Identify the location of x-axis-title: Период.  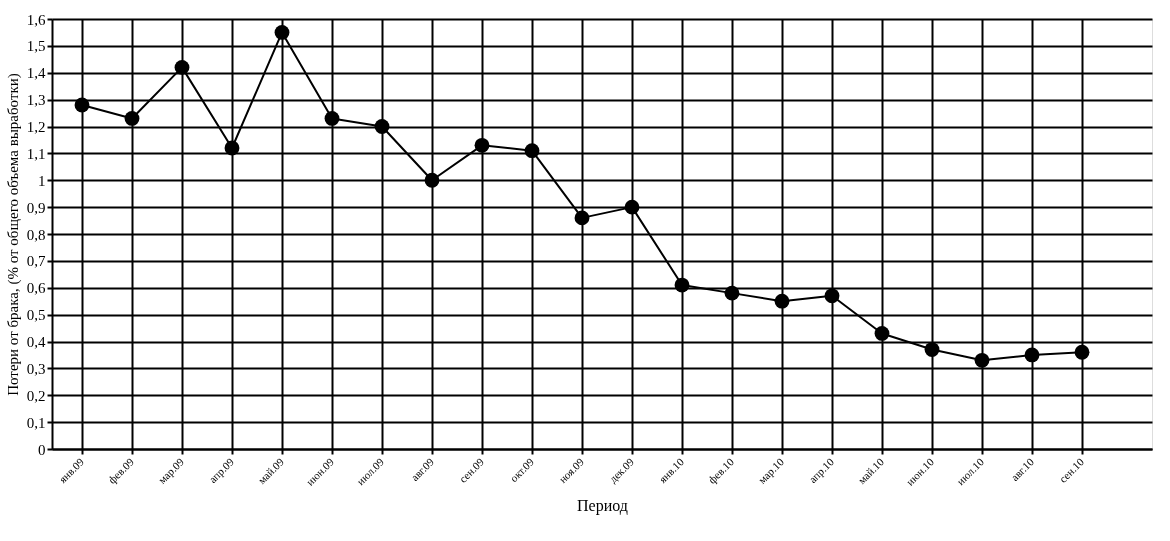
(602, 505).